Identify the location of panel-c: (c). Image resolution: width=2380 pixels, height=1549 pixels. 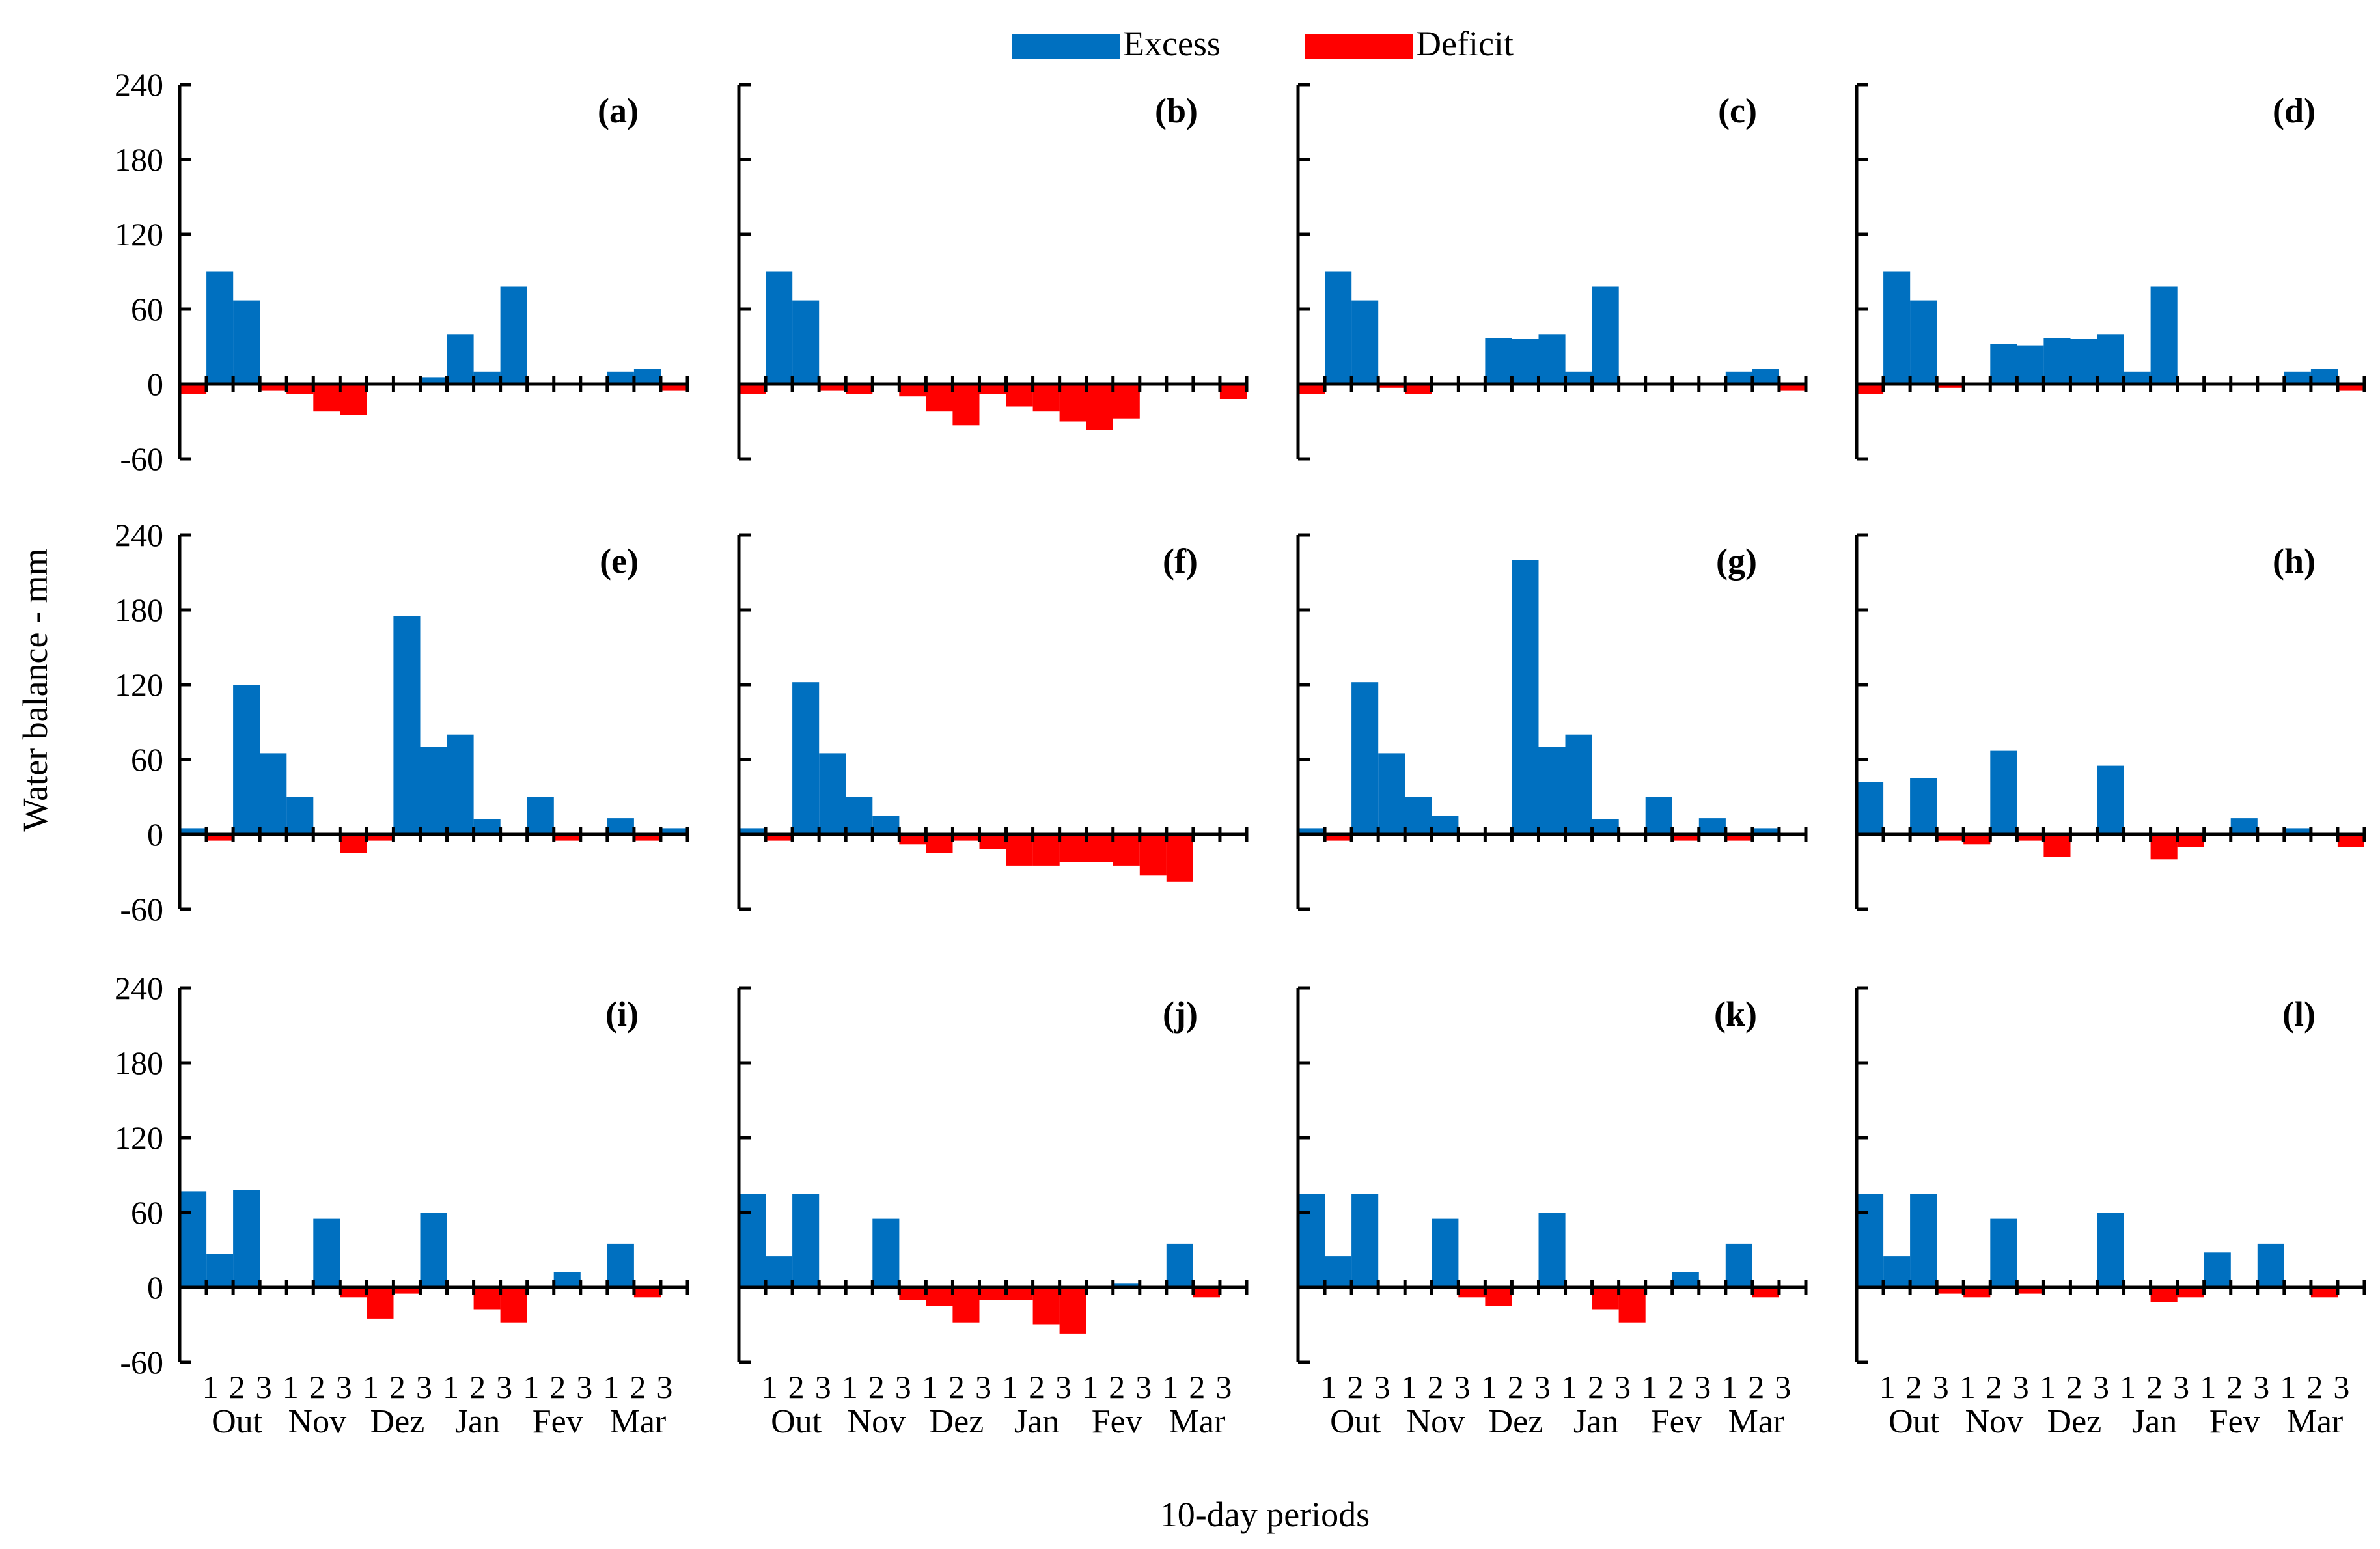
(1552, 272).